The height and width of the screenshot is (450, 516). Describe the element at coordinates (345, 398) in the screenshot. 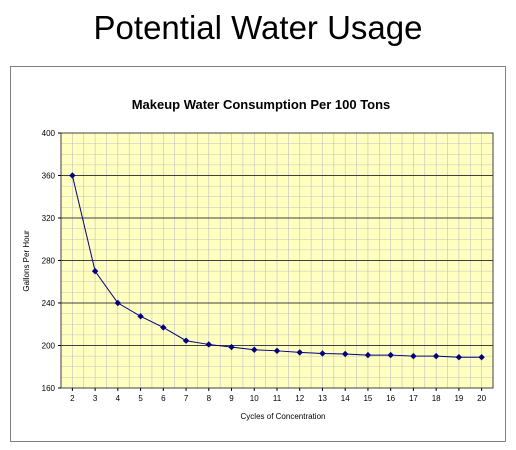

I see `x-tick-label: 14` at that location.